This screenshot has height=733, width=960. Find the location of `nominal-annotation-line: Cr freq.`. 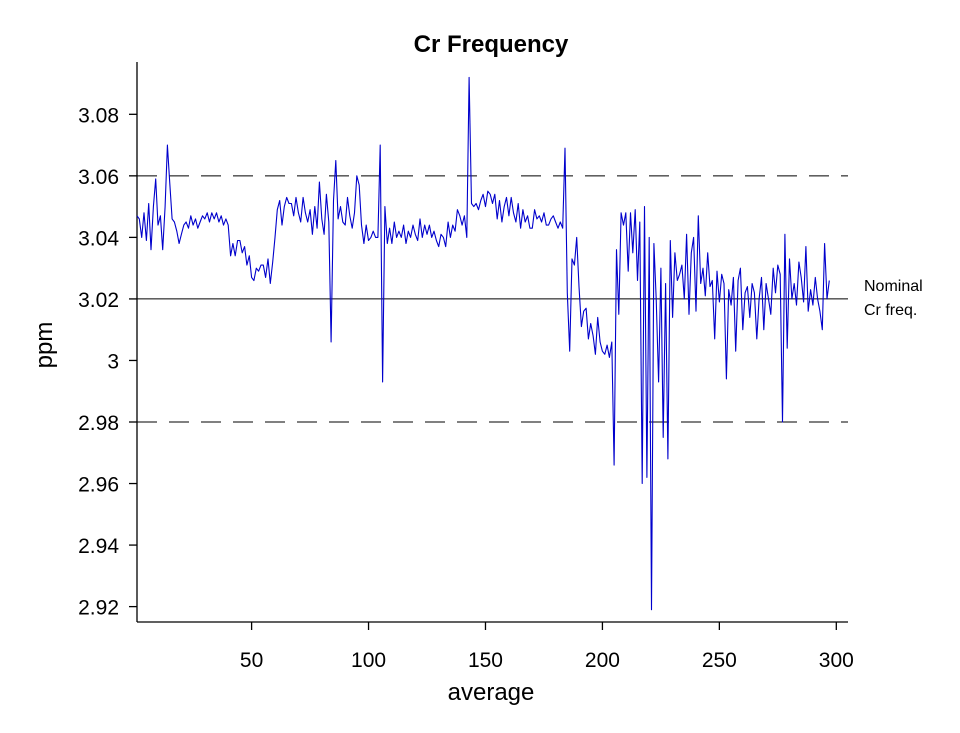

nominal-annotation-line: Cr freq. is located at coordinates (890, 310).